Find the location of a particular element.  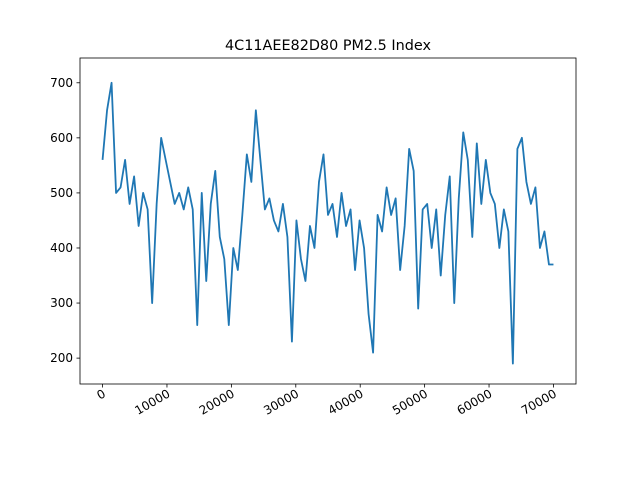

y-tick-label: 700 is located at coordinates (61, 83).